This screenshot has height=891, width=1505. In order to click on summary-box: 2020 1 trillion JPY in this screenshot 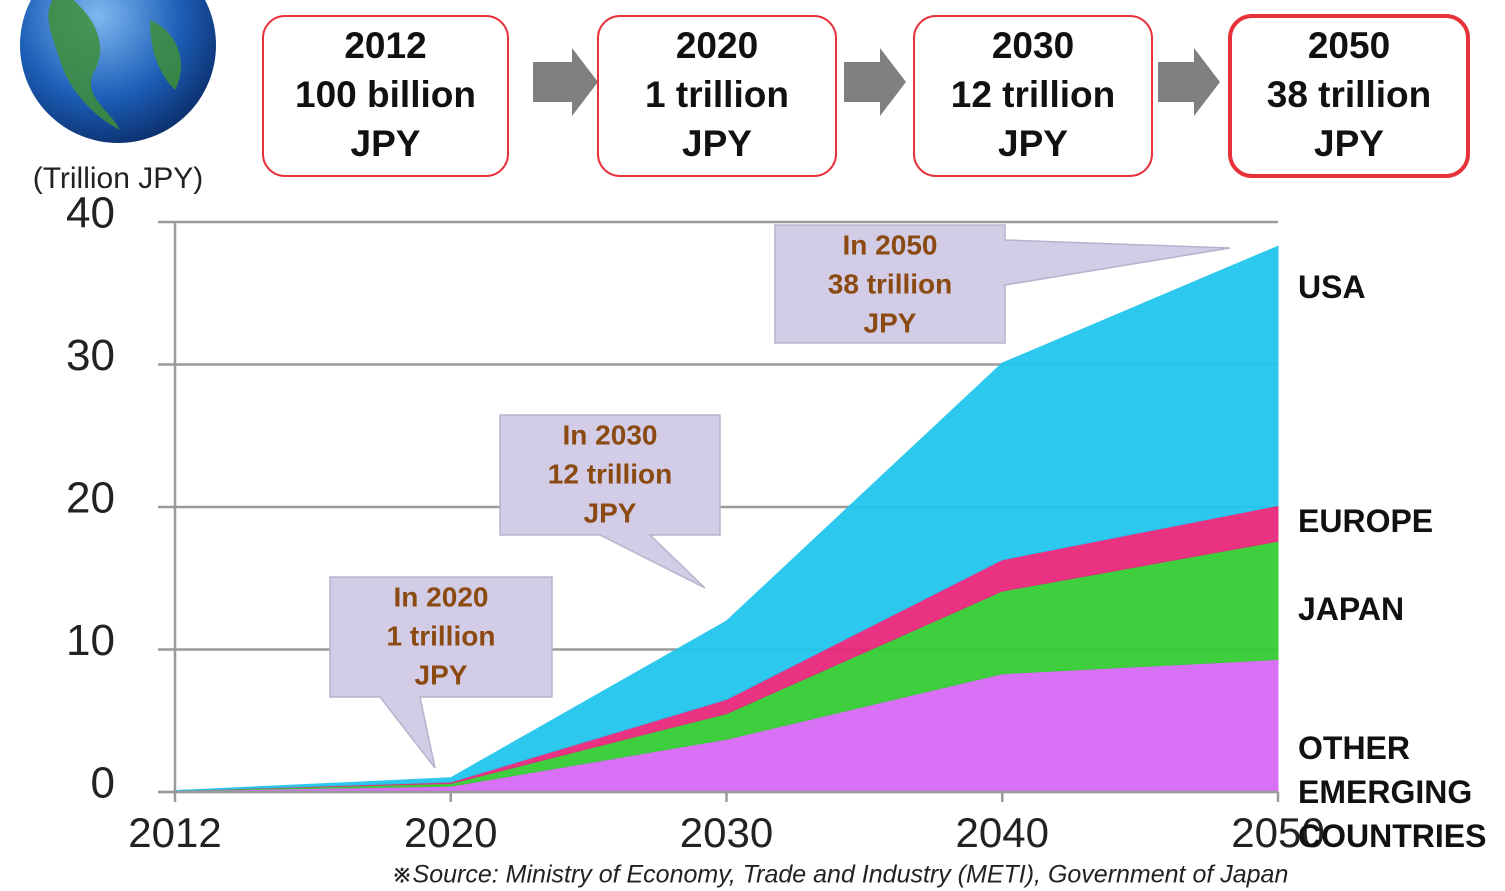, I will do `click(717, 96)`.